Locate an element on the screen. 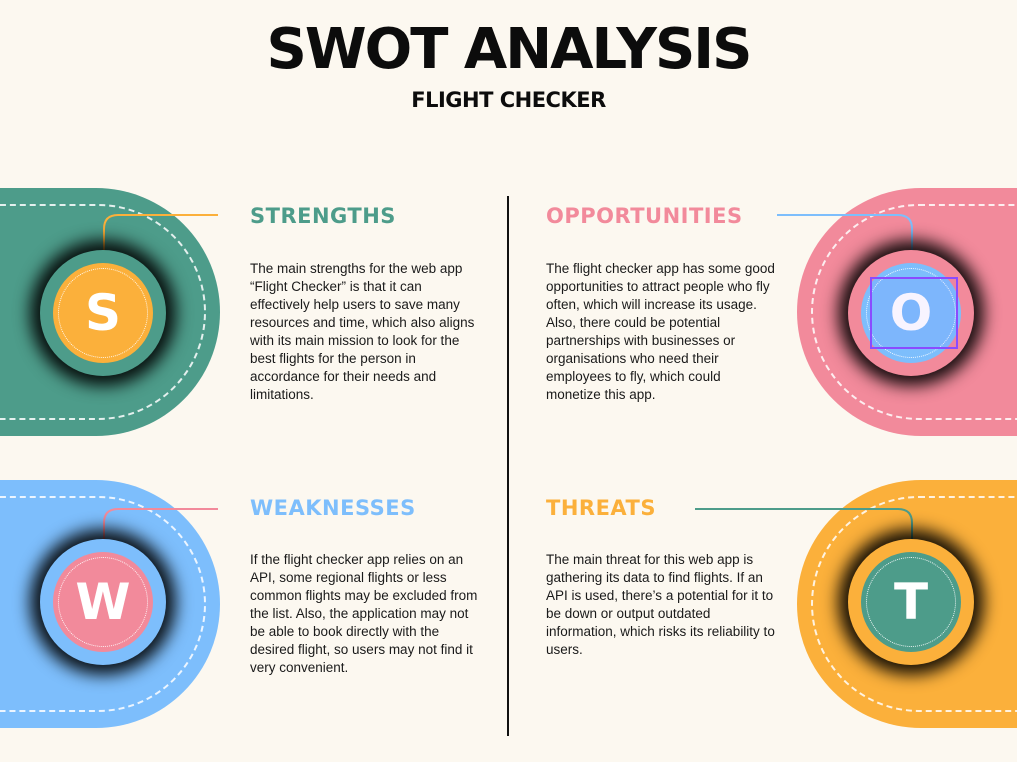 The height and width of the screenshot is (762, 1017). opportunities-badge: O is located at coordinates (911, 313).